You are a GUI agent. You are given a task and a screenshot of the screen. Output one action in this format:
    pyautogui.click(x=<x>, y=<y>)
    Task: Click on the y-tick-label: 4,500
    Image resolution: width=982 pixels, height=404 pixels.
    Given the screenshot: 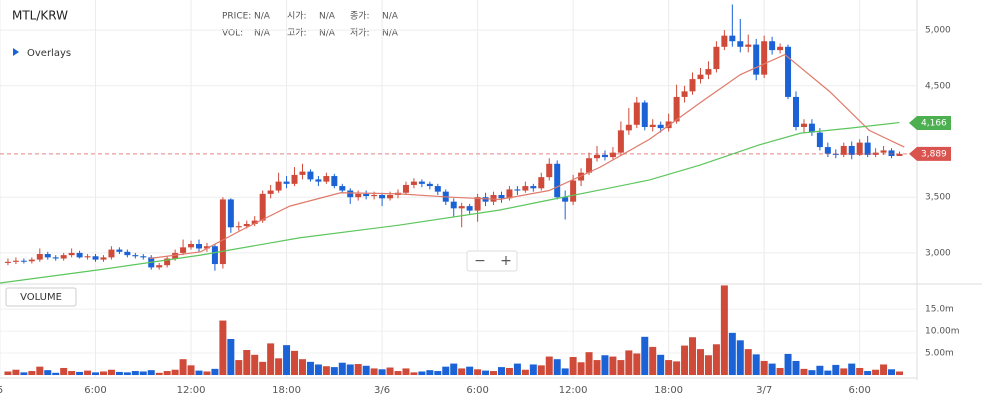 What is the action you would take?
    pyautogui.click(x=938, y=86)
    